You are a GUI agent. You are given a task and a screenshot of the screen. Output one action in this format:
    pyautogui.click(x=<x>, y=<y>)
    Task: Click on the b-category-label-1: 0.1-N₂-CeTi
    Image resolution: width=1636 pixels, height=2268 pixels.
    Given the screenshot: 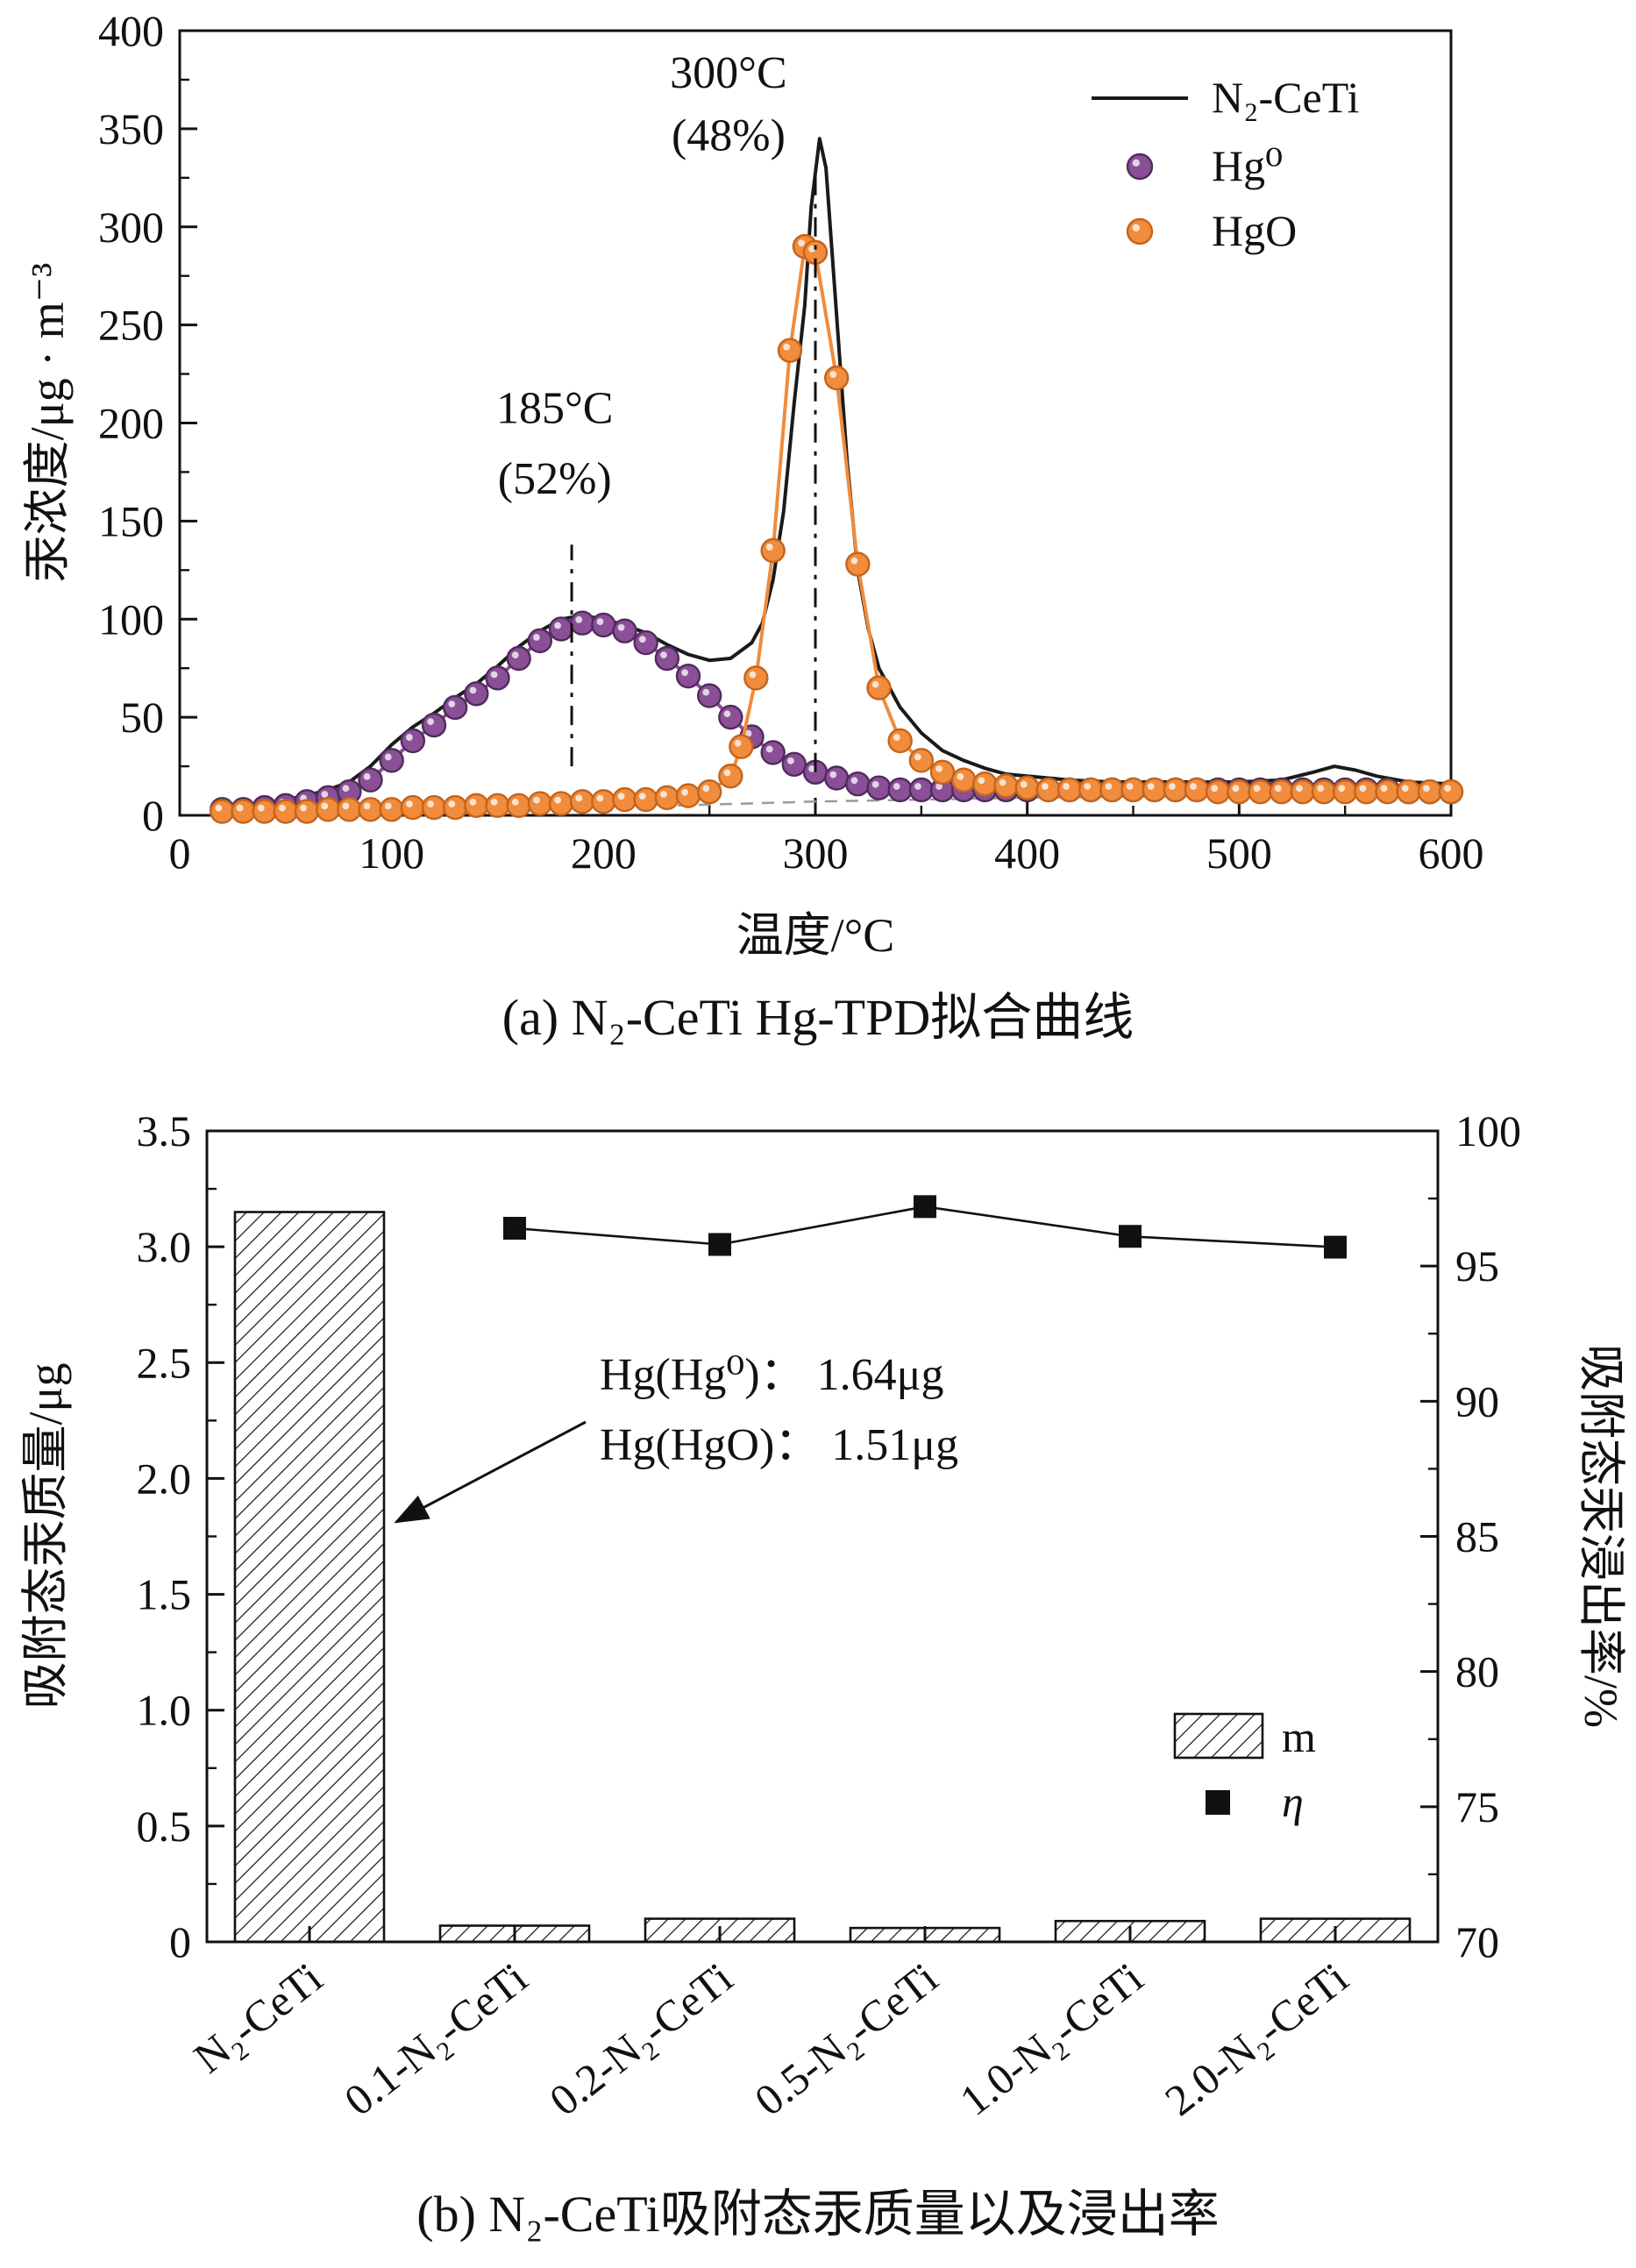 What is the action you would take?
    pyautogui.click(x=436, y=2039)
    